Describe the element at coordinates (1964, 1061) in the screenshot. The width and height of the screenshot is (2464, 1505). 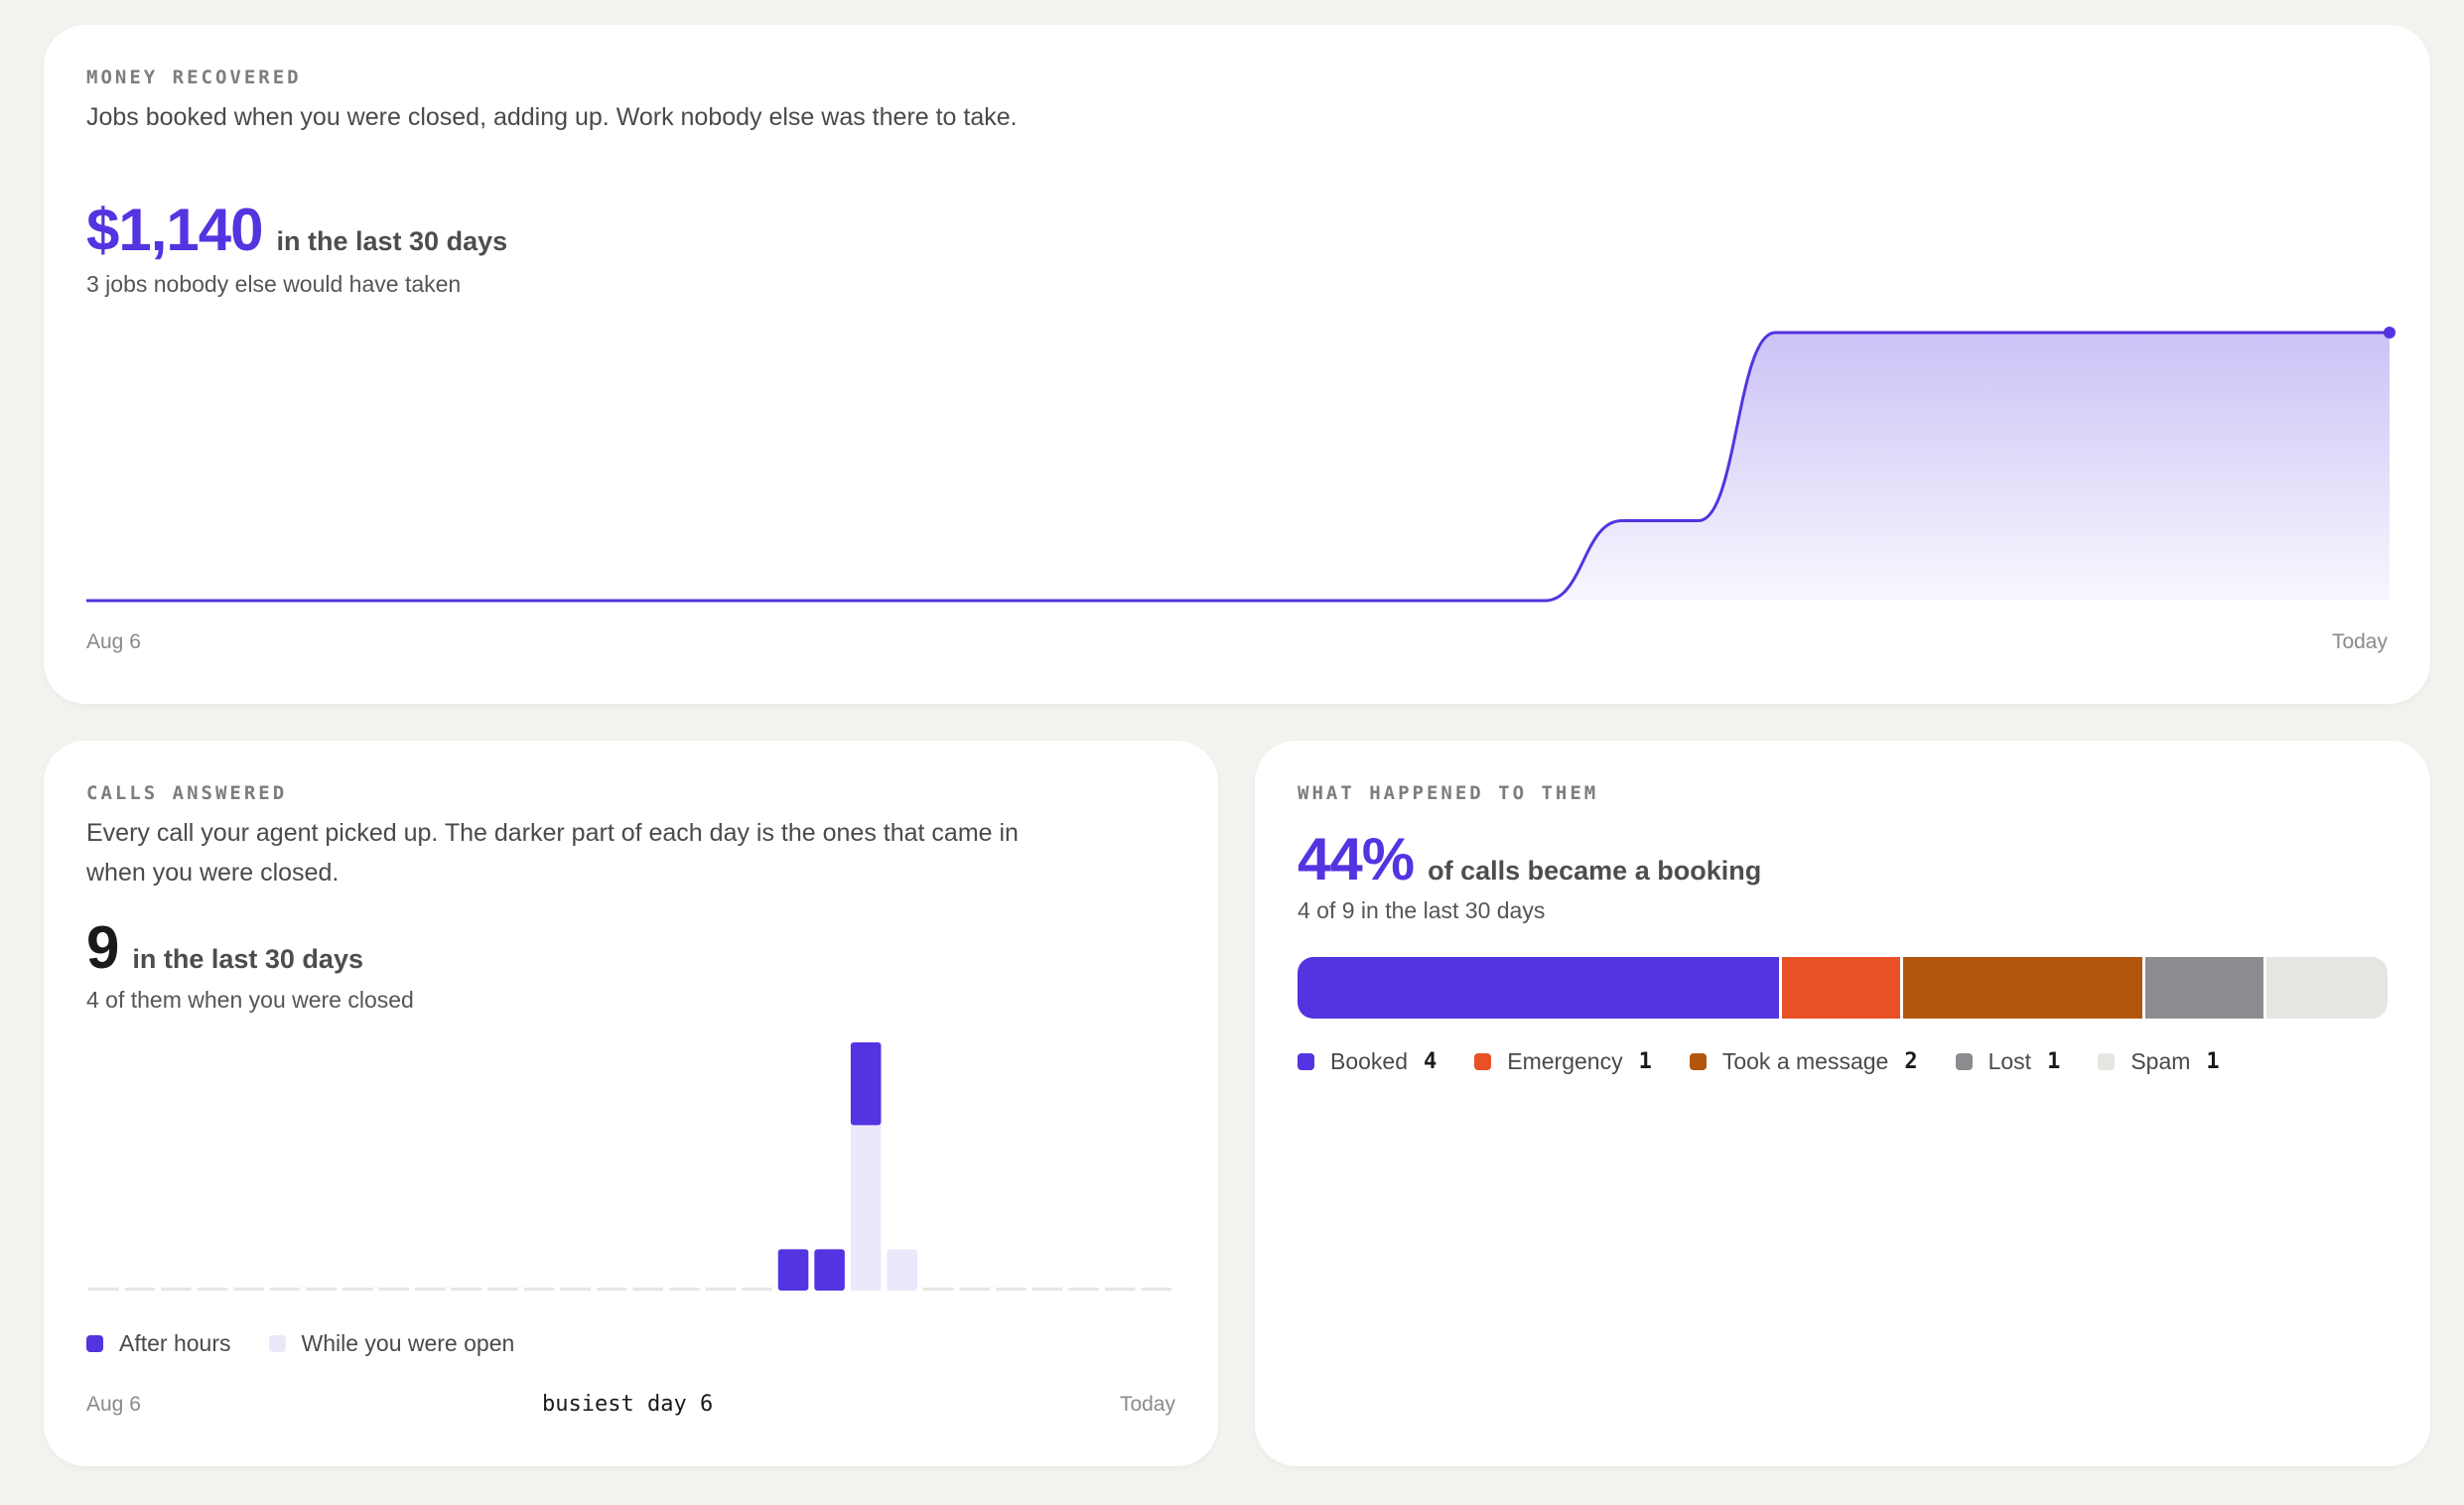
I see `lost-swatch` at that location.